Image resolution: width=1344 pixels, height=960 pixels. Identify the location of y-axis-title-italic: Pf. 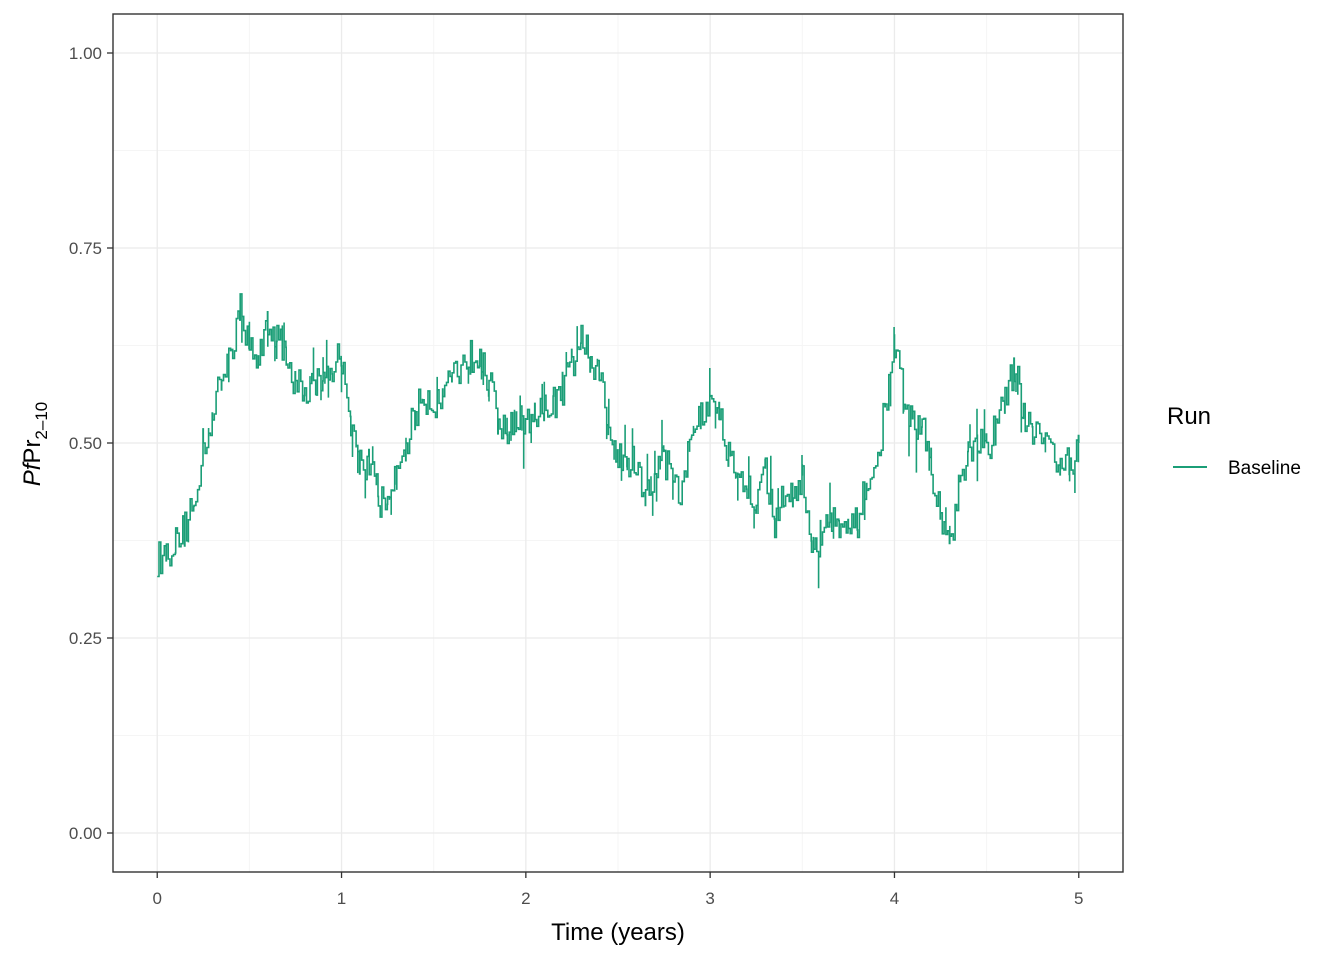
(32, 473).